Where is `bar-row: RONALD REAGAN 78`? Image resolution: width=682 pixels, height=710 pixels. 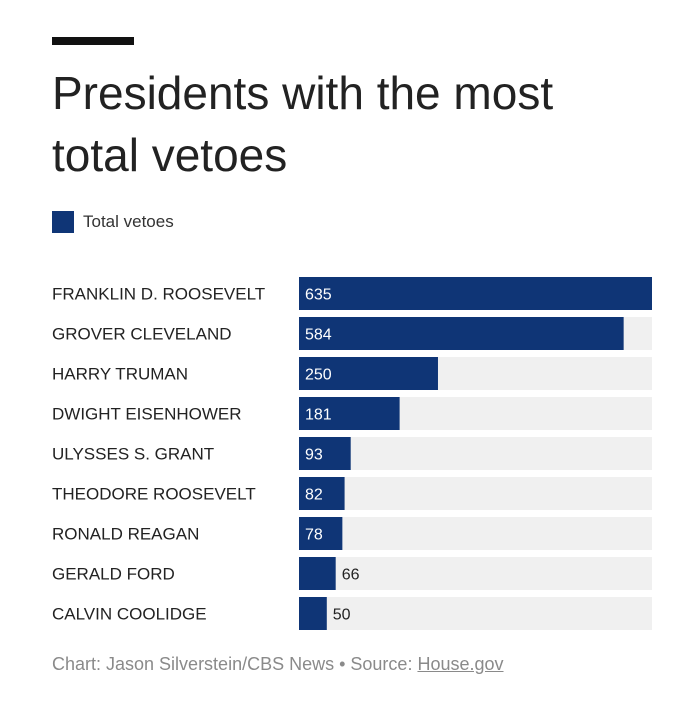
bar-row: RONALD REAGAN 78 is located at coordinates (352, 533).